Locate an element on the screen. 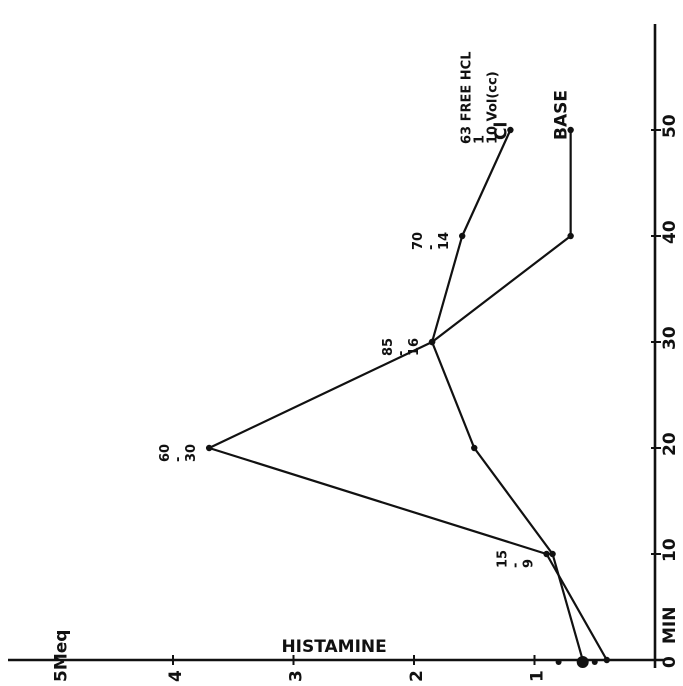 The height and width of the screenshot is (686, 683). point-annotation: 85 is located at coordinates (388, 347).